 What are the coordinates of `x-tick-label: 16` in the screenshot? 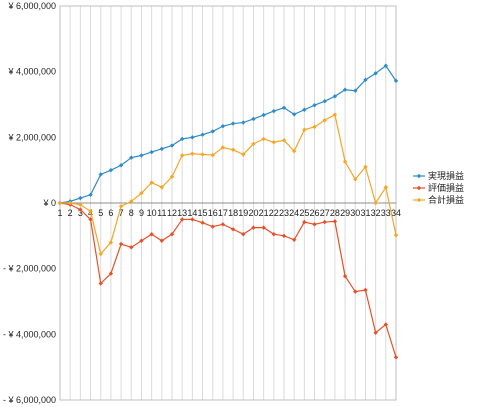 It's located at (213, 213).